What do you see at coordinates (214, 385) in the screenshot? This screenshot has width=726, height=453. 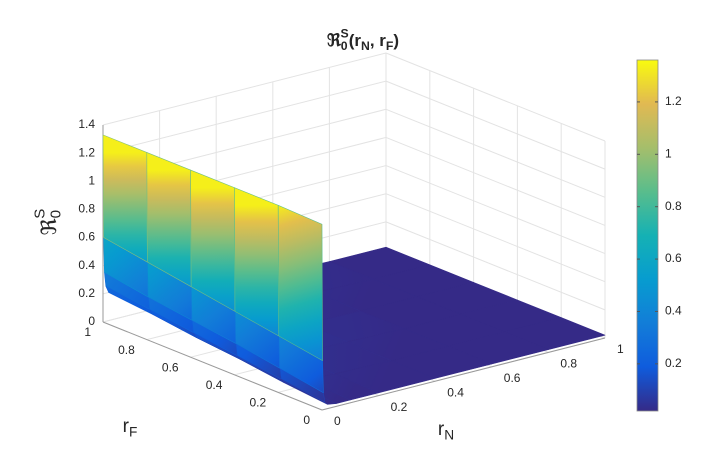 I see `y-tick-label: 0.4` at bounding box center [214, 385].